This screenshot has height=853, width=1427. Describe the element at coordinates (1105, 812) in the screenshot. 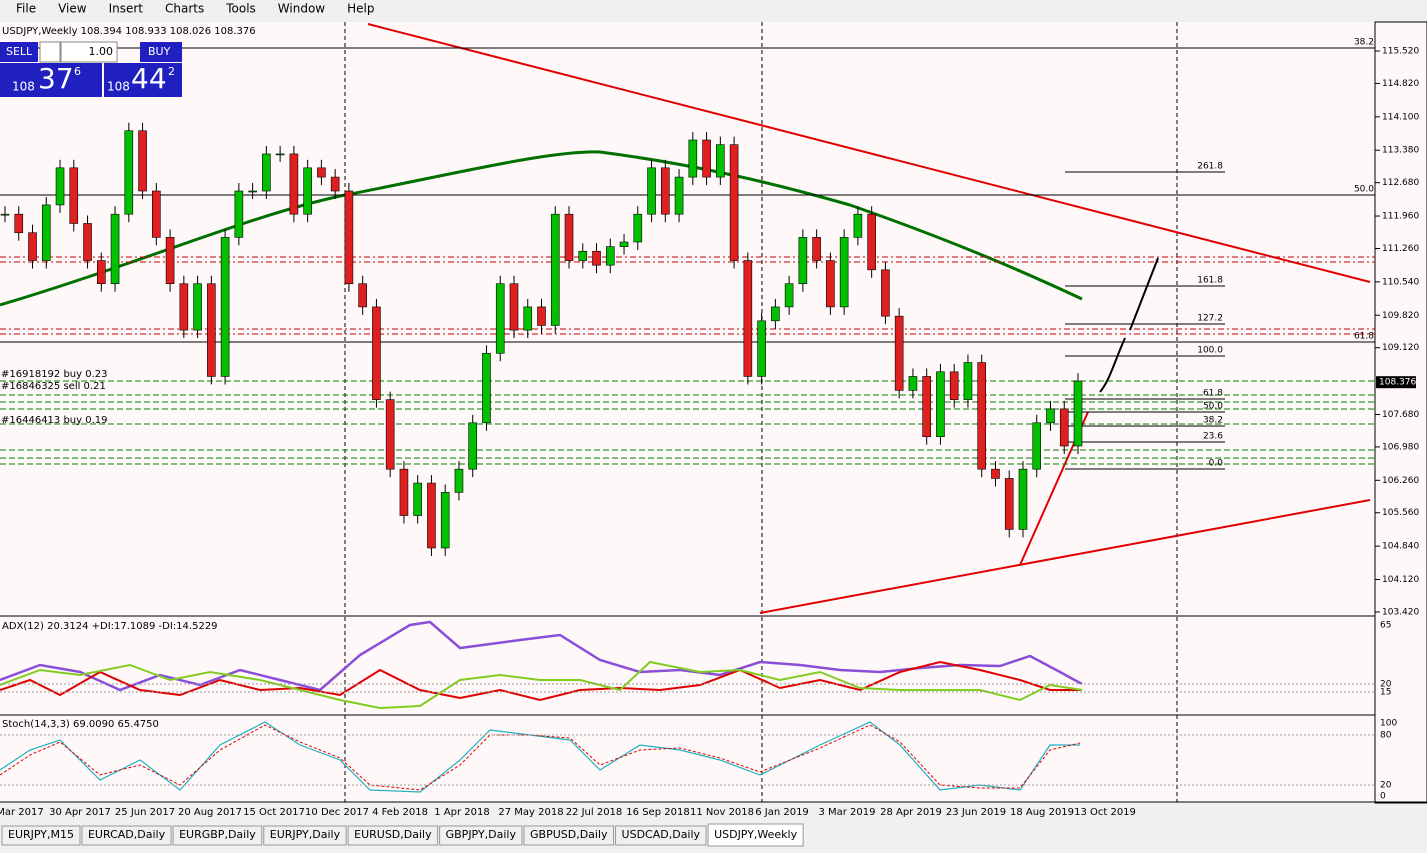

I see `x-tick-label: 13 Oct 2019` at that location.